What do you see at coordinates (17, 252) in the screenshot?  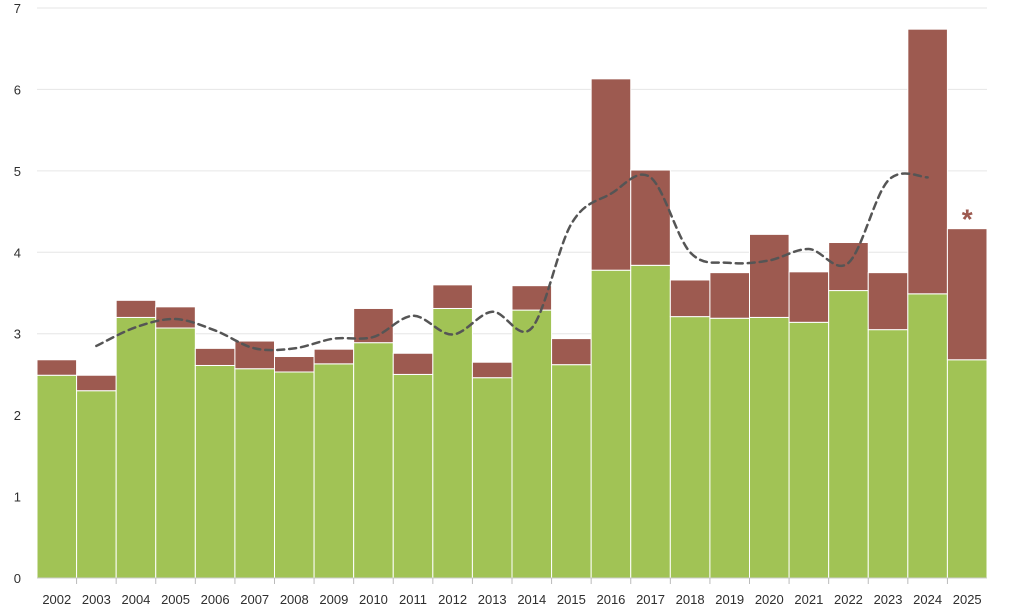 I see `y-tick-label: 4` at bounding box center [17, 252].